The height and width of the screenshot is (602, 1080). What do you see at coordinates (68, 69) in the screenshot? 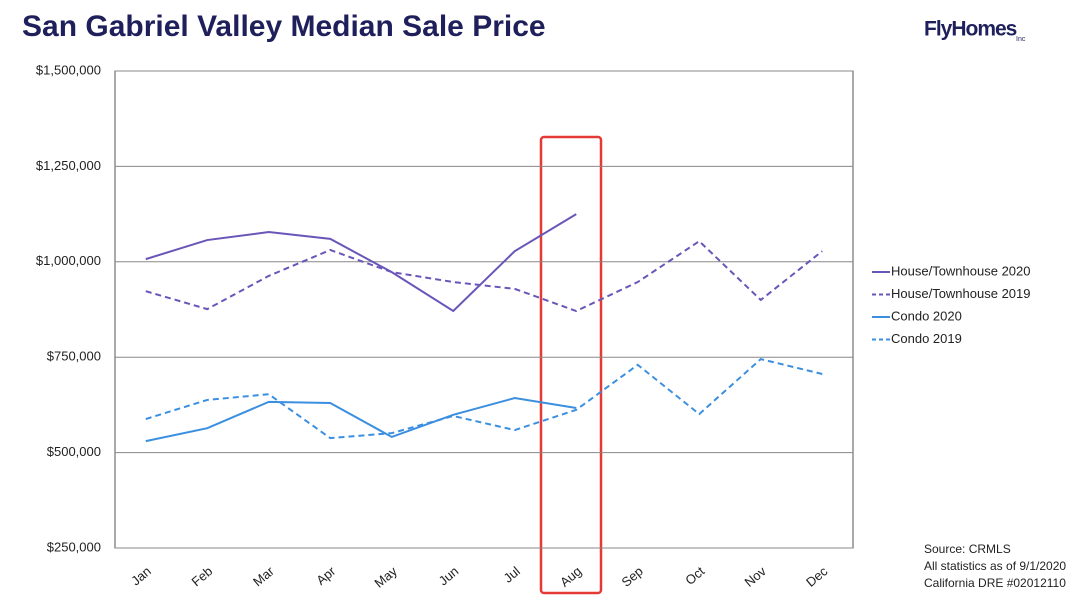
I see `y-tick-label: $1,500,000` at bounding box center [68, 69].